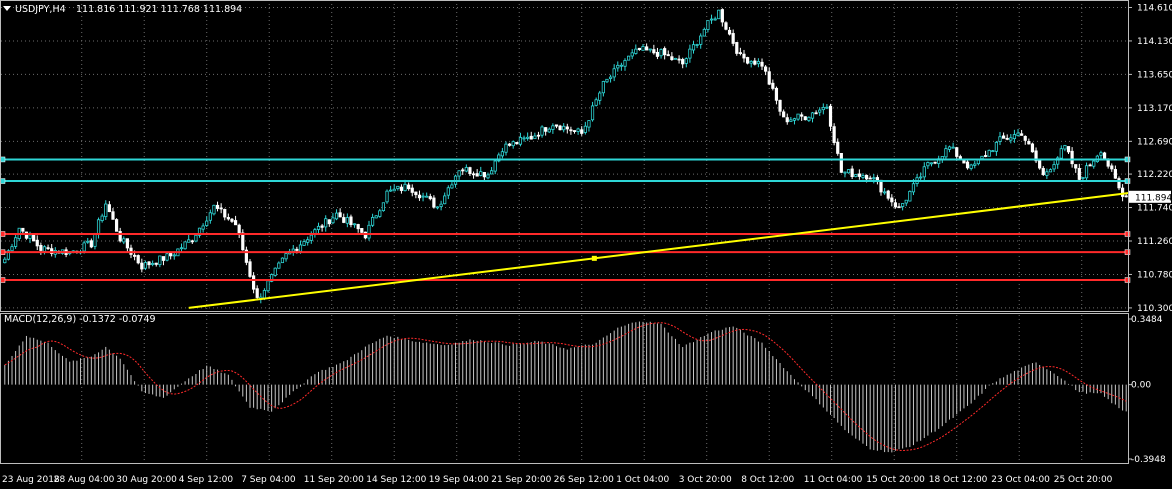 The width and height of the screenshot is (1172, 489). Describe the element at coordinates (642, 480) in the screenshot. I see `x-tick-label: 1 Oct 04:00` at that location.